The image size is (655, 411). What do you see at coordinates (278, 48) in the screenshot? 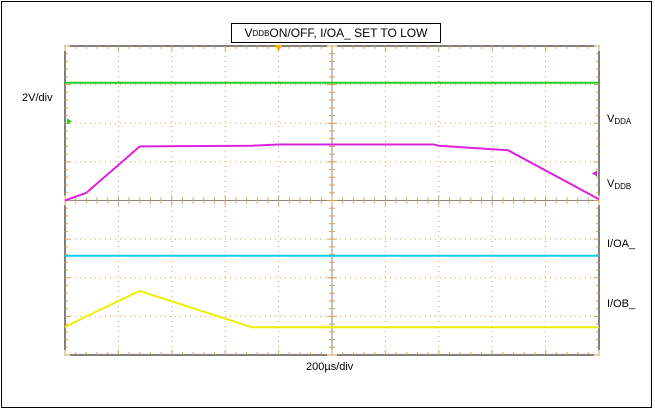
I see `triangle-down-icon` at bounding box center [278, 48].